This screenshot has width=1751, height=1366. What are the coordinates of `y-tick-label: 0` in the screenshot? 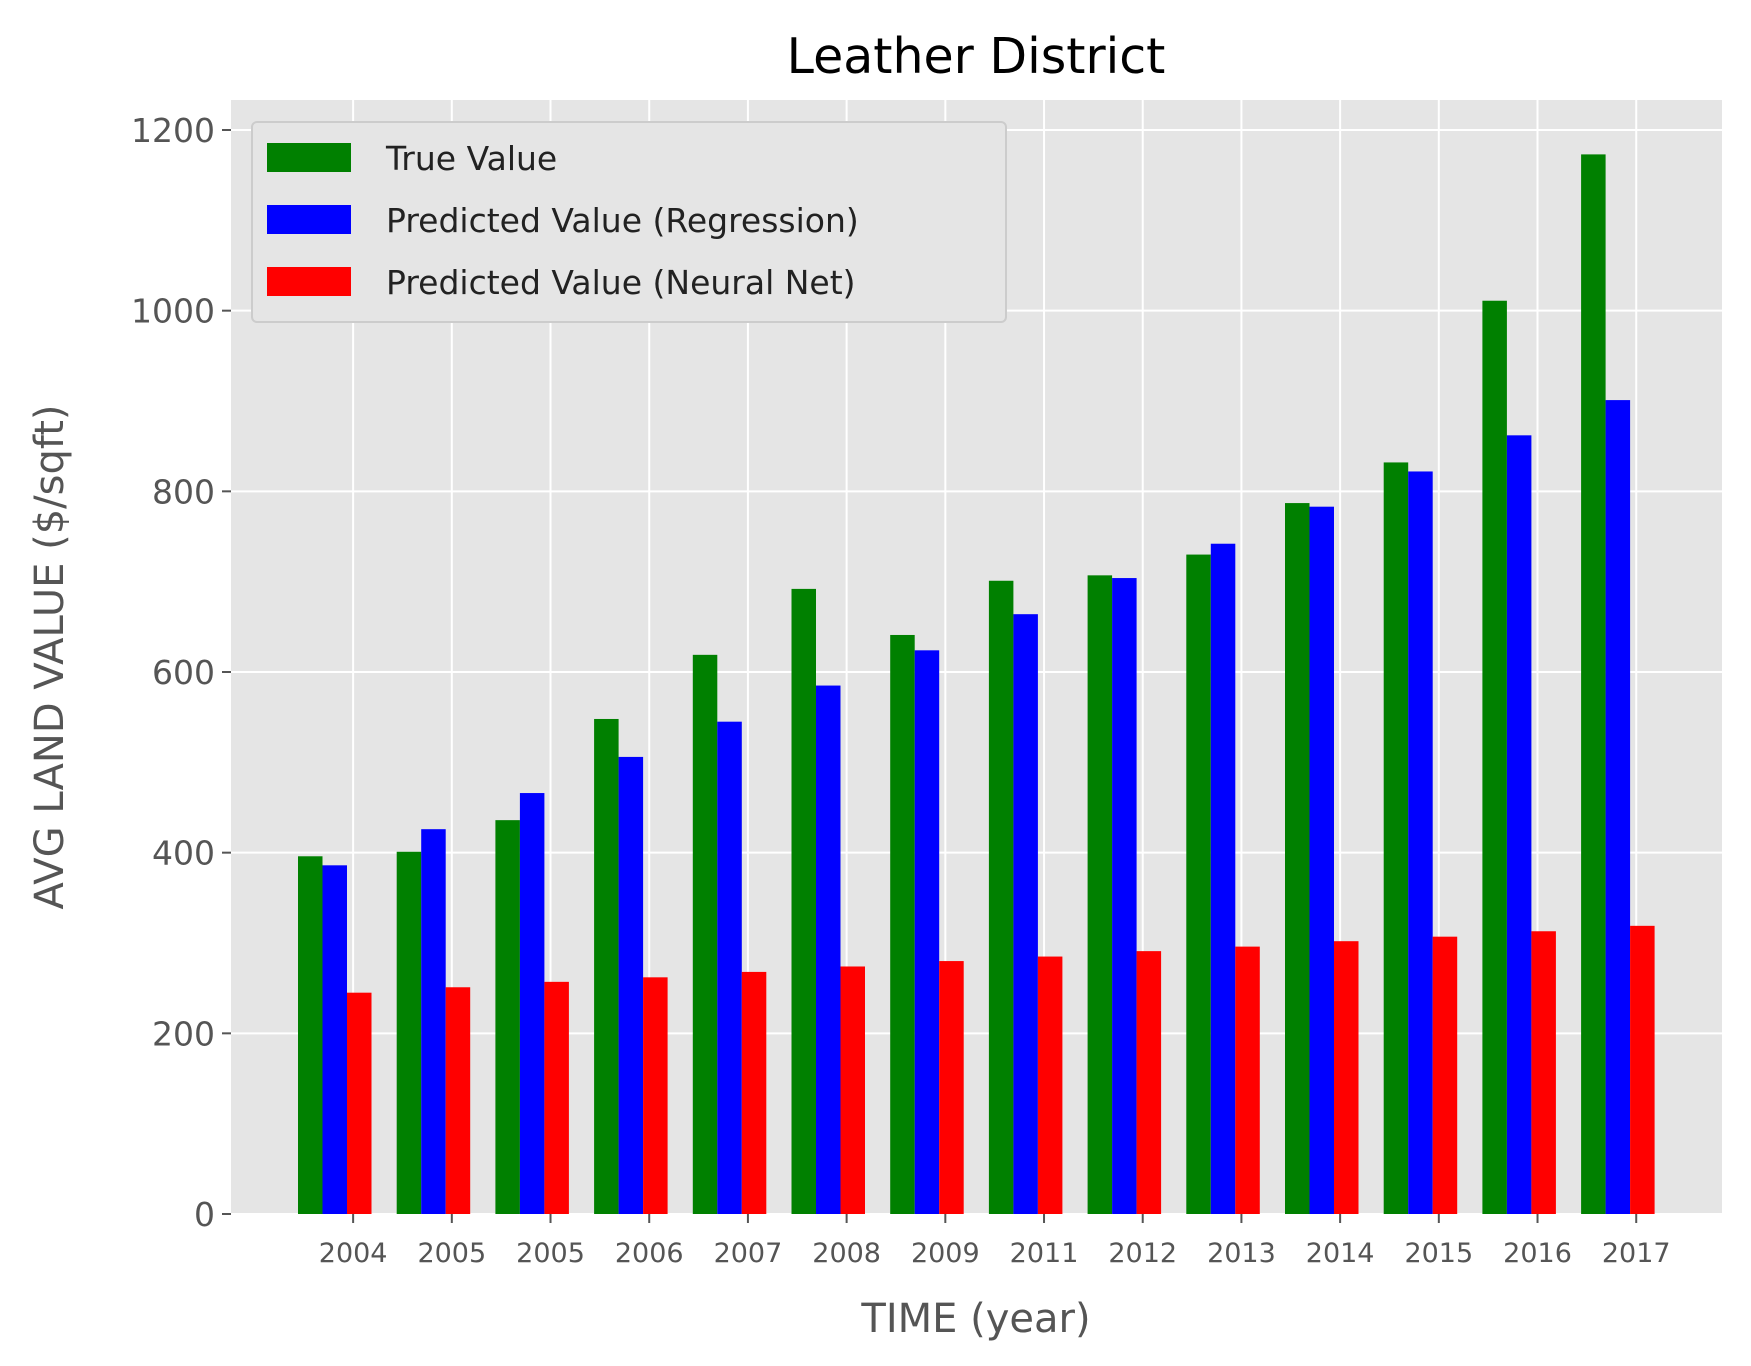 It's located at (204, 1214).